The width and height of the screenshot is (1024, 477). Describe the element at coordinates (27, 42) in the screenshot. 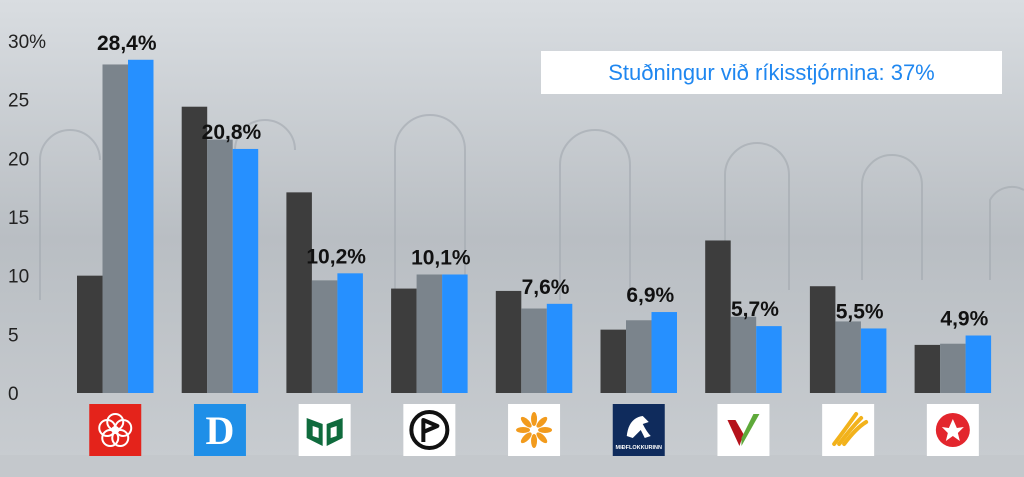

I see `y-tick-label: 30%` at that location.